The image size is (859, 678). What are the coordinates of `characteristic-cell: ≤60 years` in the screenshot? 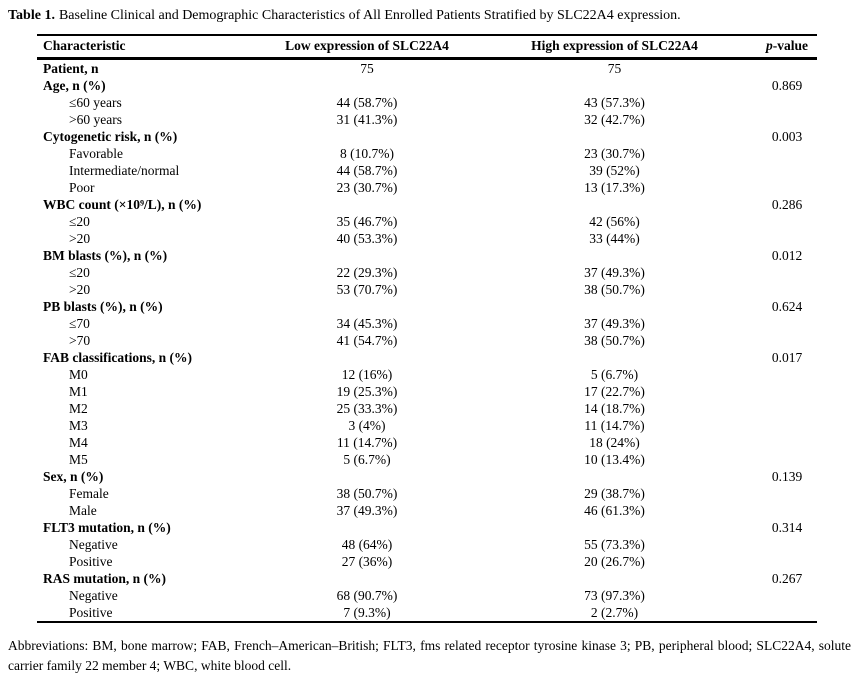 It's located at (95, 102).